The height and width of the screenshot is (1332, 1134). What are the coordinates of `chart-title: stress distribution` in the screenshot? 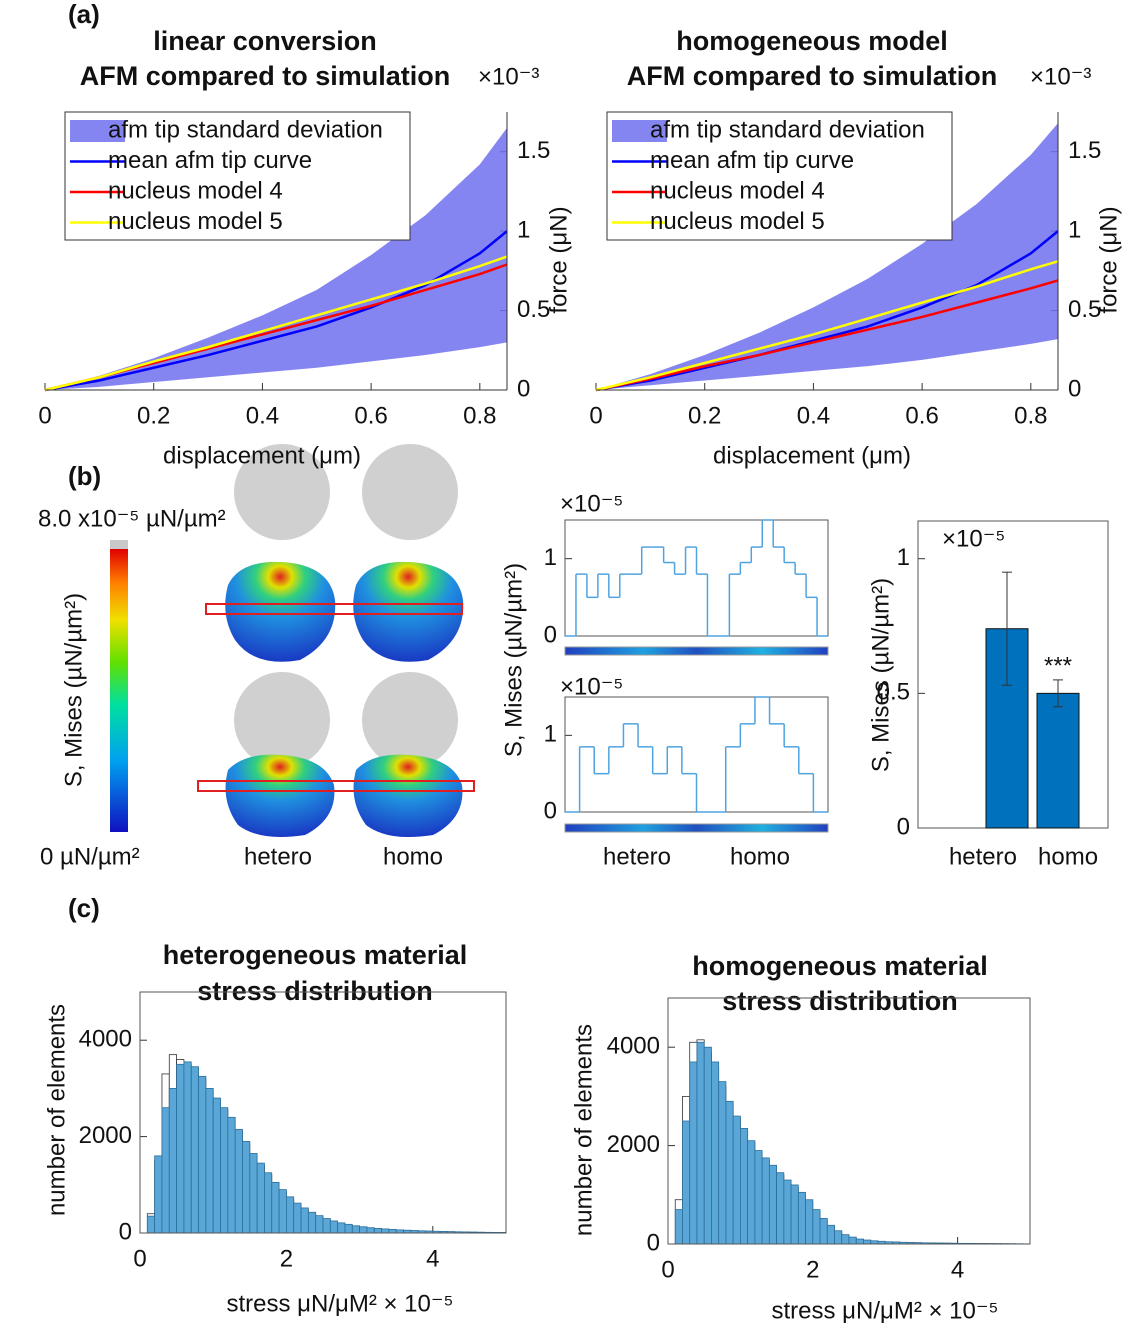 It's located at (840, 1001).